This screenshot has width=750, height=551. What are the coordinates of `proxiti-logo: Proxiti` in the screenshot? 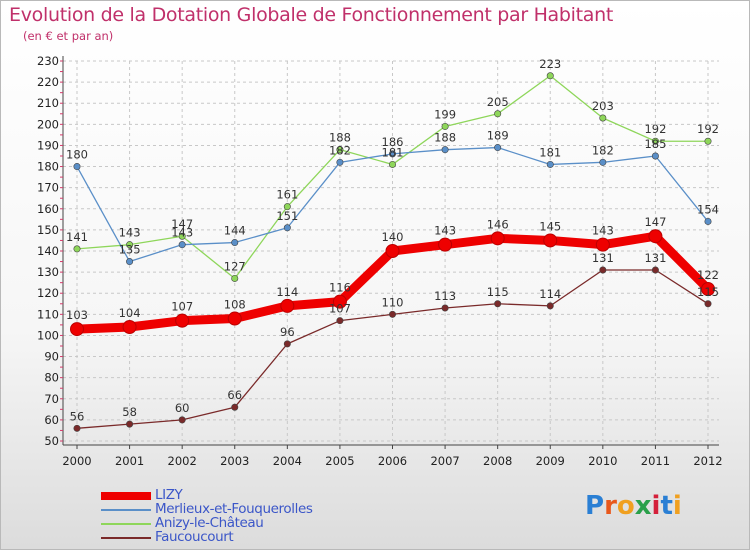 It's located at (633, 506).